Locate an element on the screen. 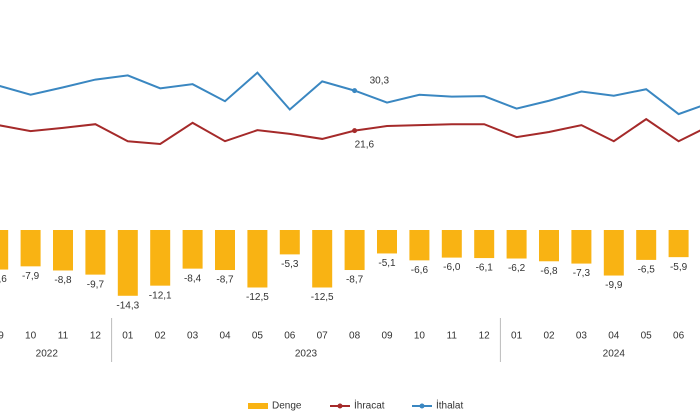  legend-label: İhracat is located at coordinates (369, 405).